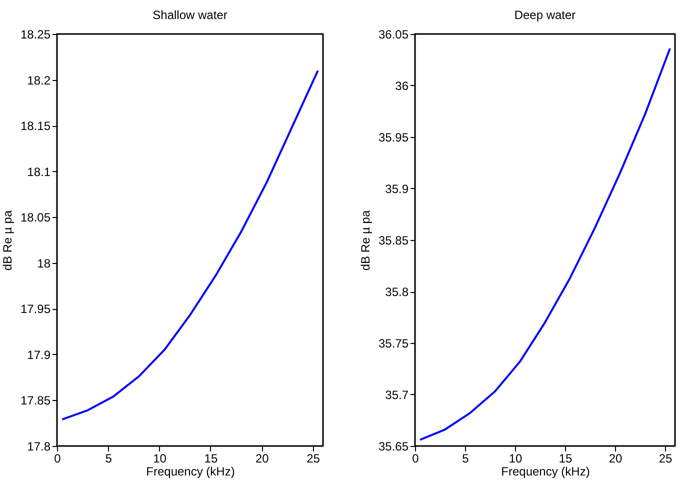 This screenshot has width=687, height=487. Describe the element at coordinates (397, 292) in the screenshot. I see `y-tick-label: 35.8` at that location.